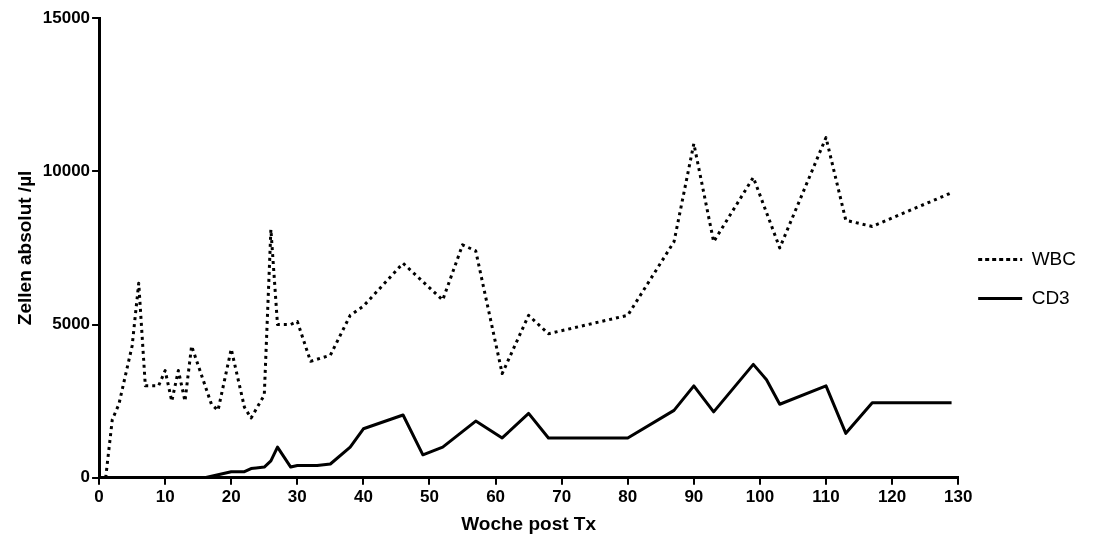 The height and width of the screenshot is (545, 1096). Describe the element at coordinates (363, 496) in the screenshot. I see `x-tick-label: 40` at that location.